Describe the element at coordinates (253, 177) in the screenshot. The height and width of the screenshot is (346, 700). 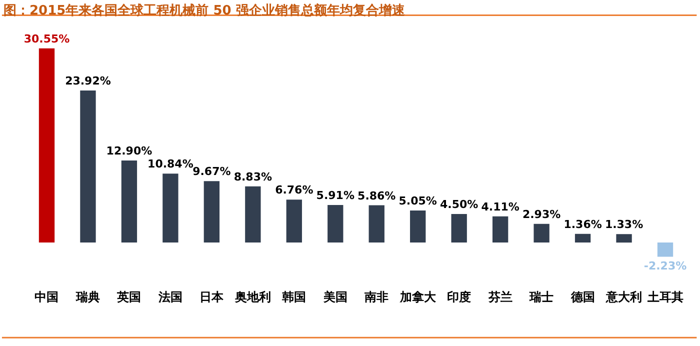
I see `data-label: 8.83%` at that location.